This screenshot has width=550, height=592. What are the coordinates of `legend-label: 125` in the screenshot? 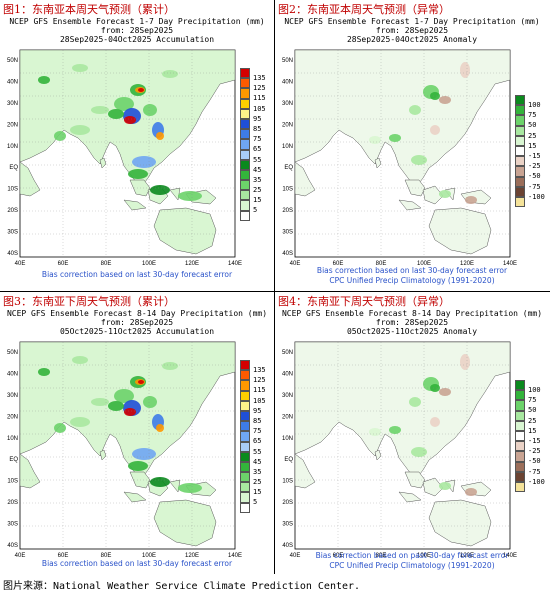 It's located at (259, 88).